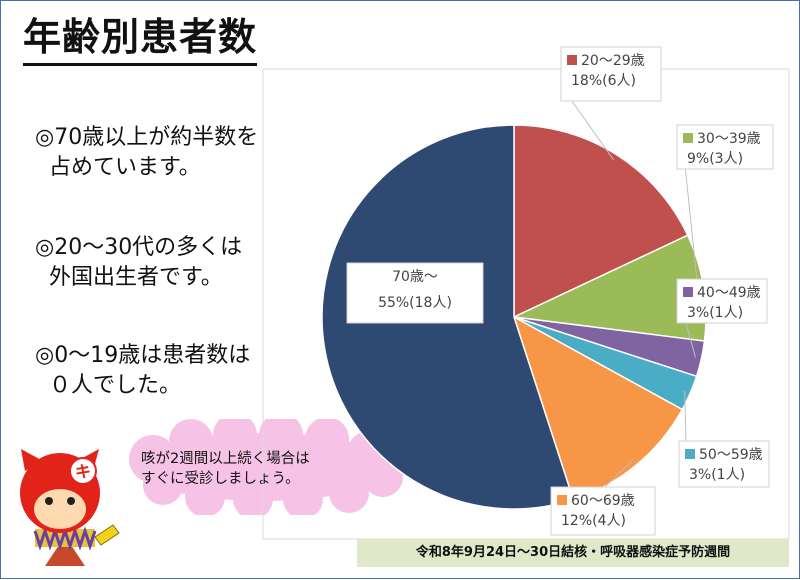 The image size is (800, 580). Describe the element at coordinates (573, 553) in the screenshot. I see `footer-banner: 令和8年9月24日～30日結核・呼吸器感染症予防週間` at that location.